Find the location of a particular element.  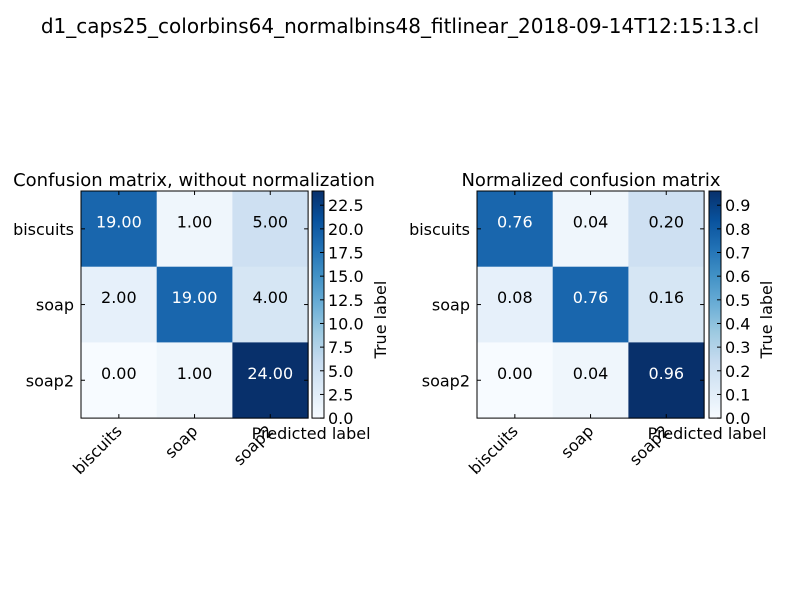

colorbar-tick-label: 17.5 is located at coordinates (346, 253).